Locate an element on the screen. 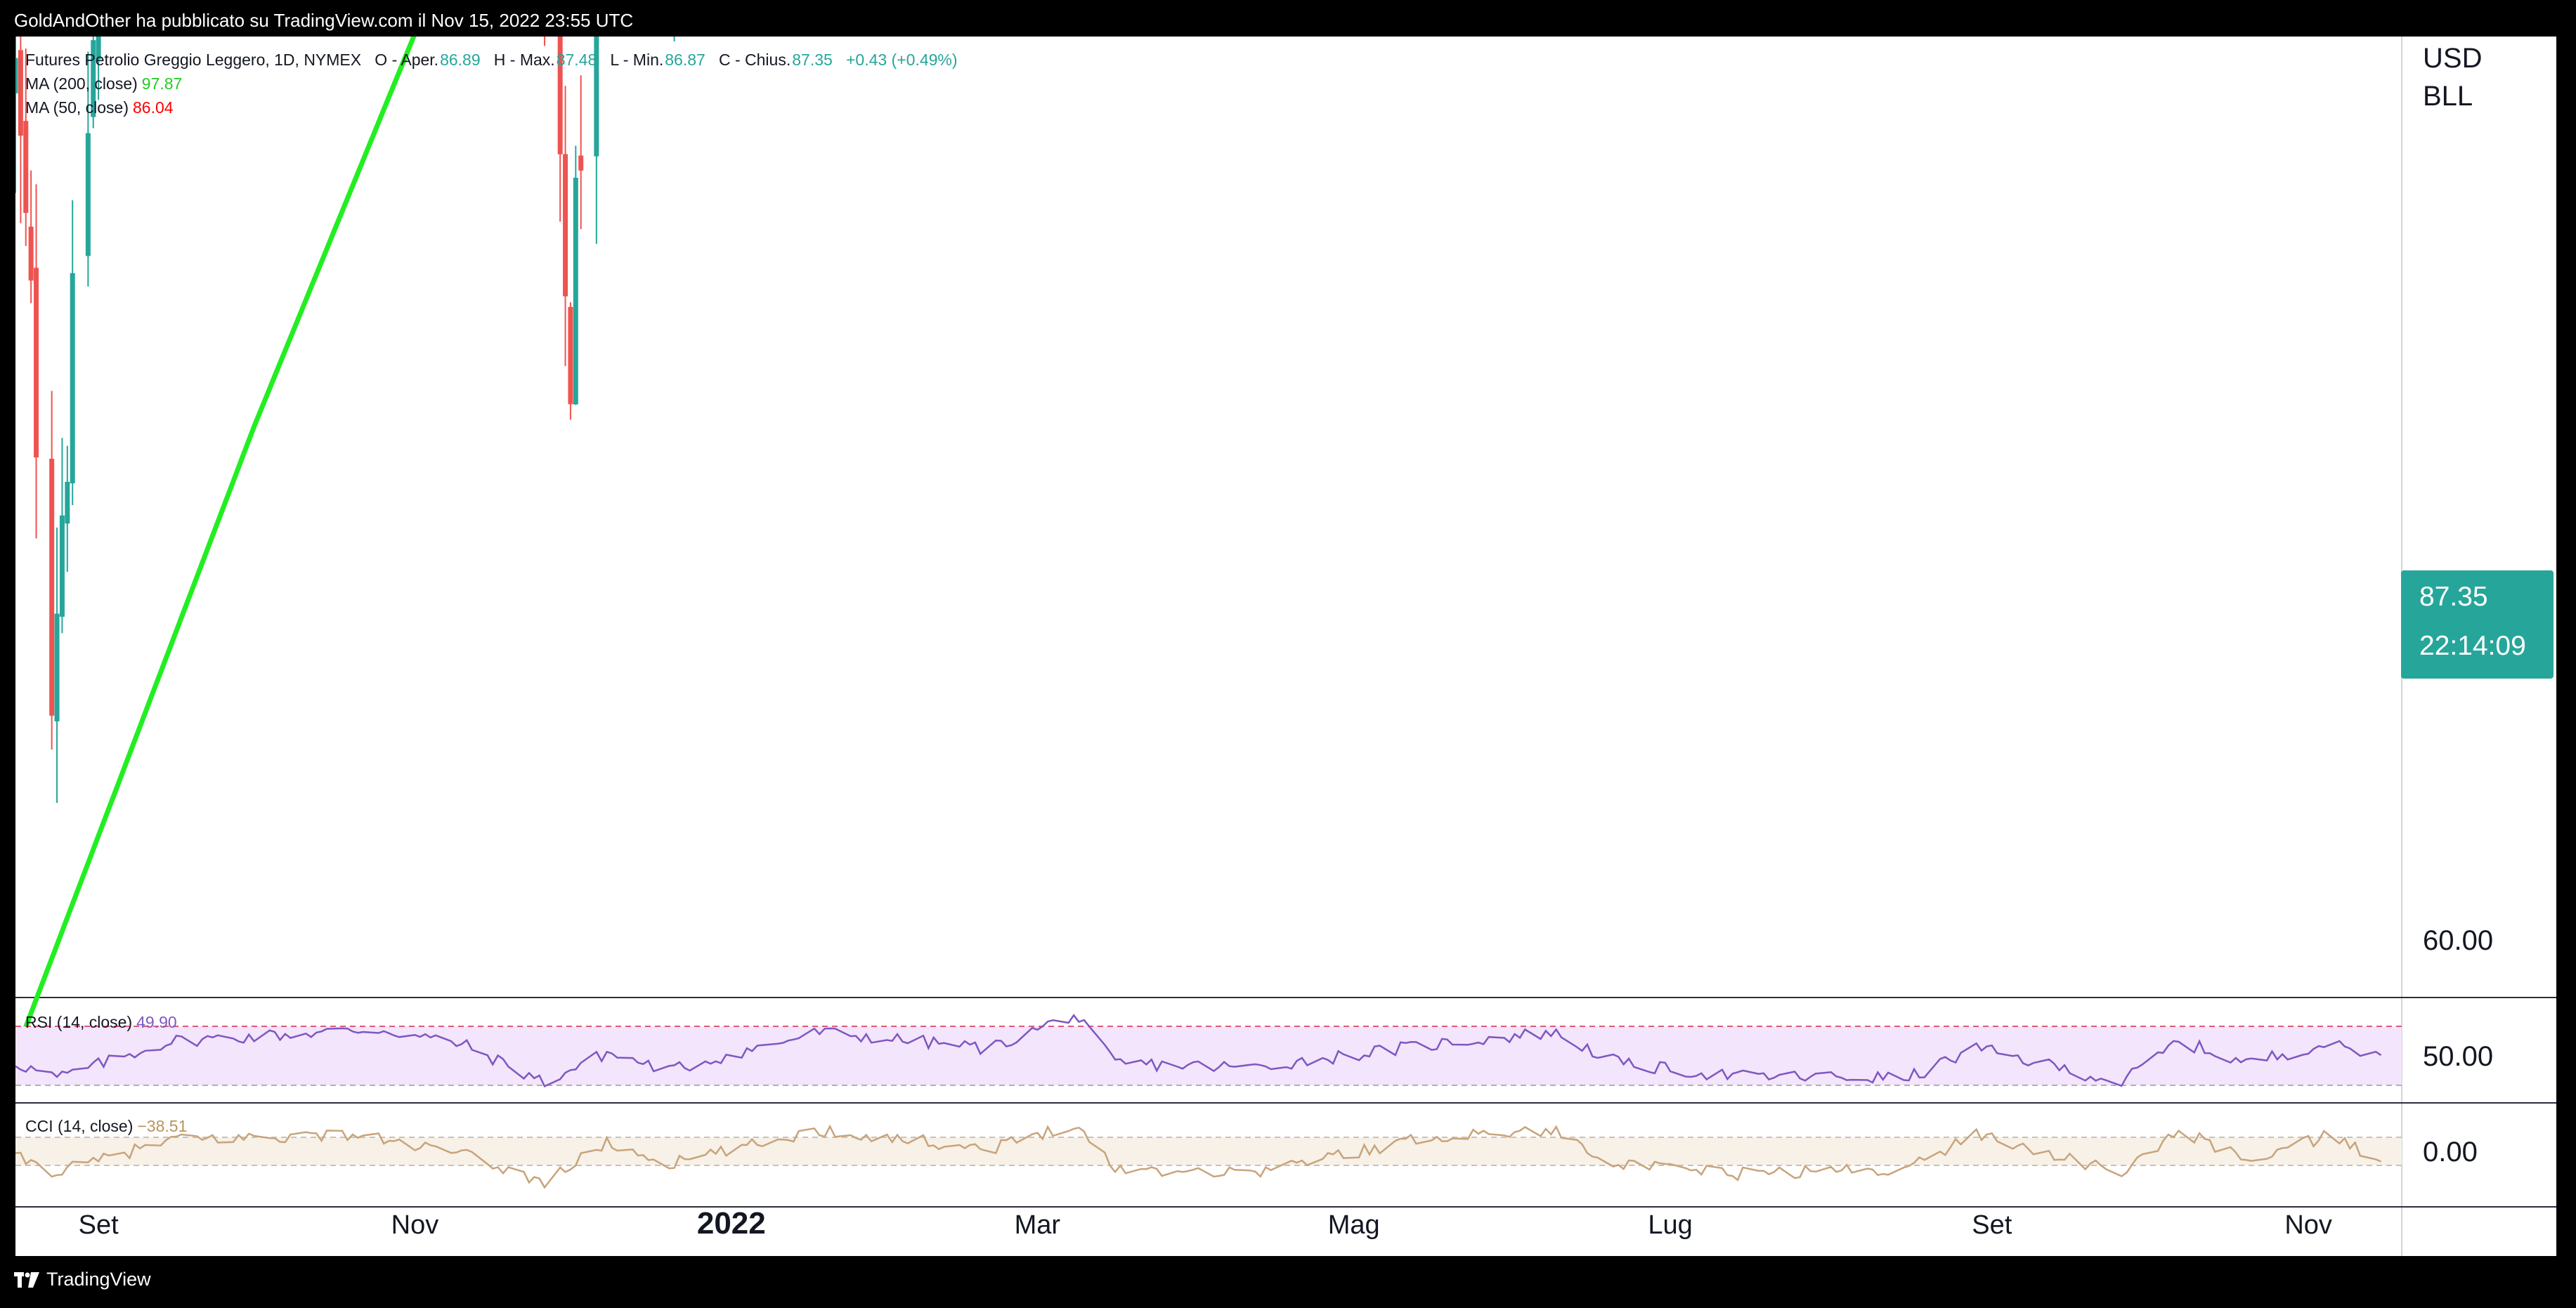  cci-label: CCI (14, close) is located at coordinates (79, 1126).